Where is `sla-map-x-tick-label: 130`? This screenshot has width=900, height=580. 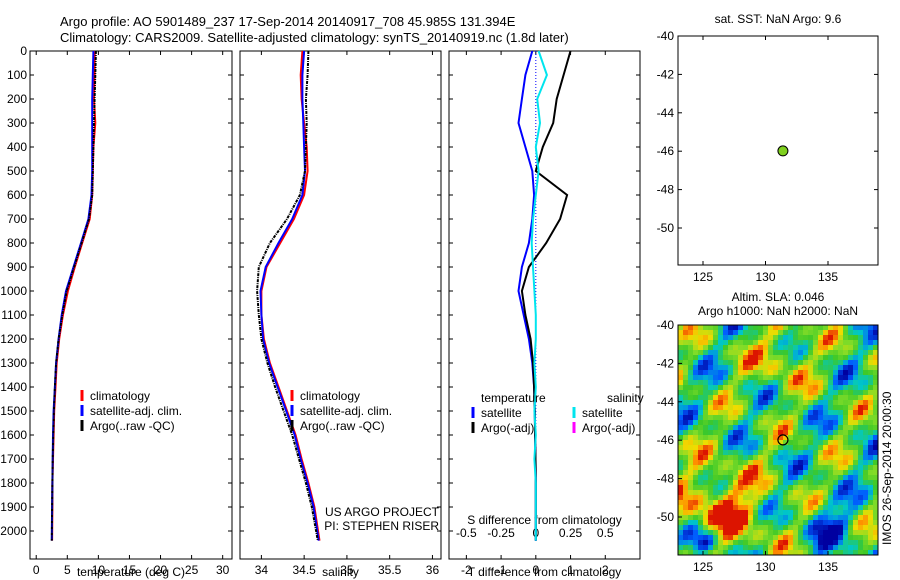 sla-map-x-tick-label: 130 is located at coordinates (765, 567).